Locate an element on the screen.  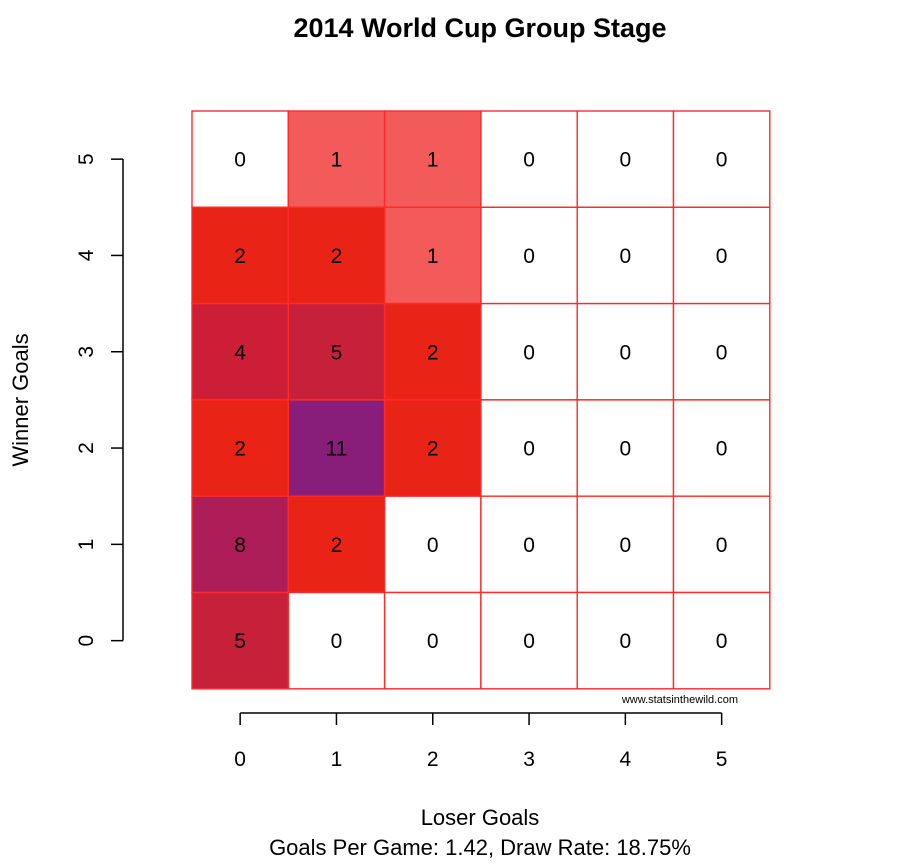
heatmap-cell-w3-l3 is located at coordinates (529, 351).